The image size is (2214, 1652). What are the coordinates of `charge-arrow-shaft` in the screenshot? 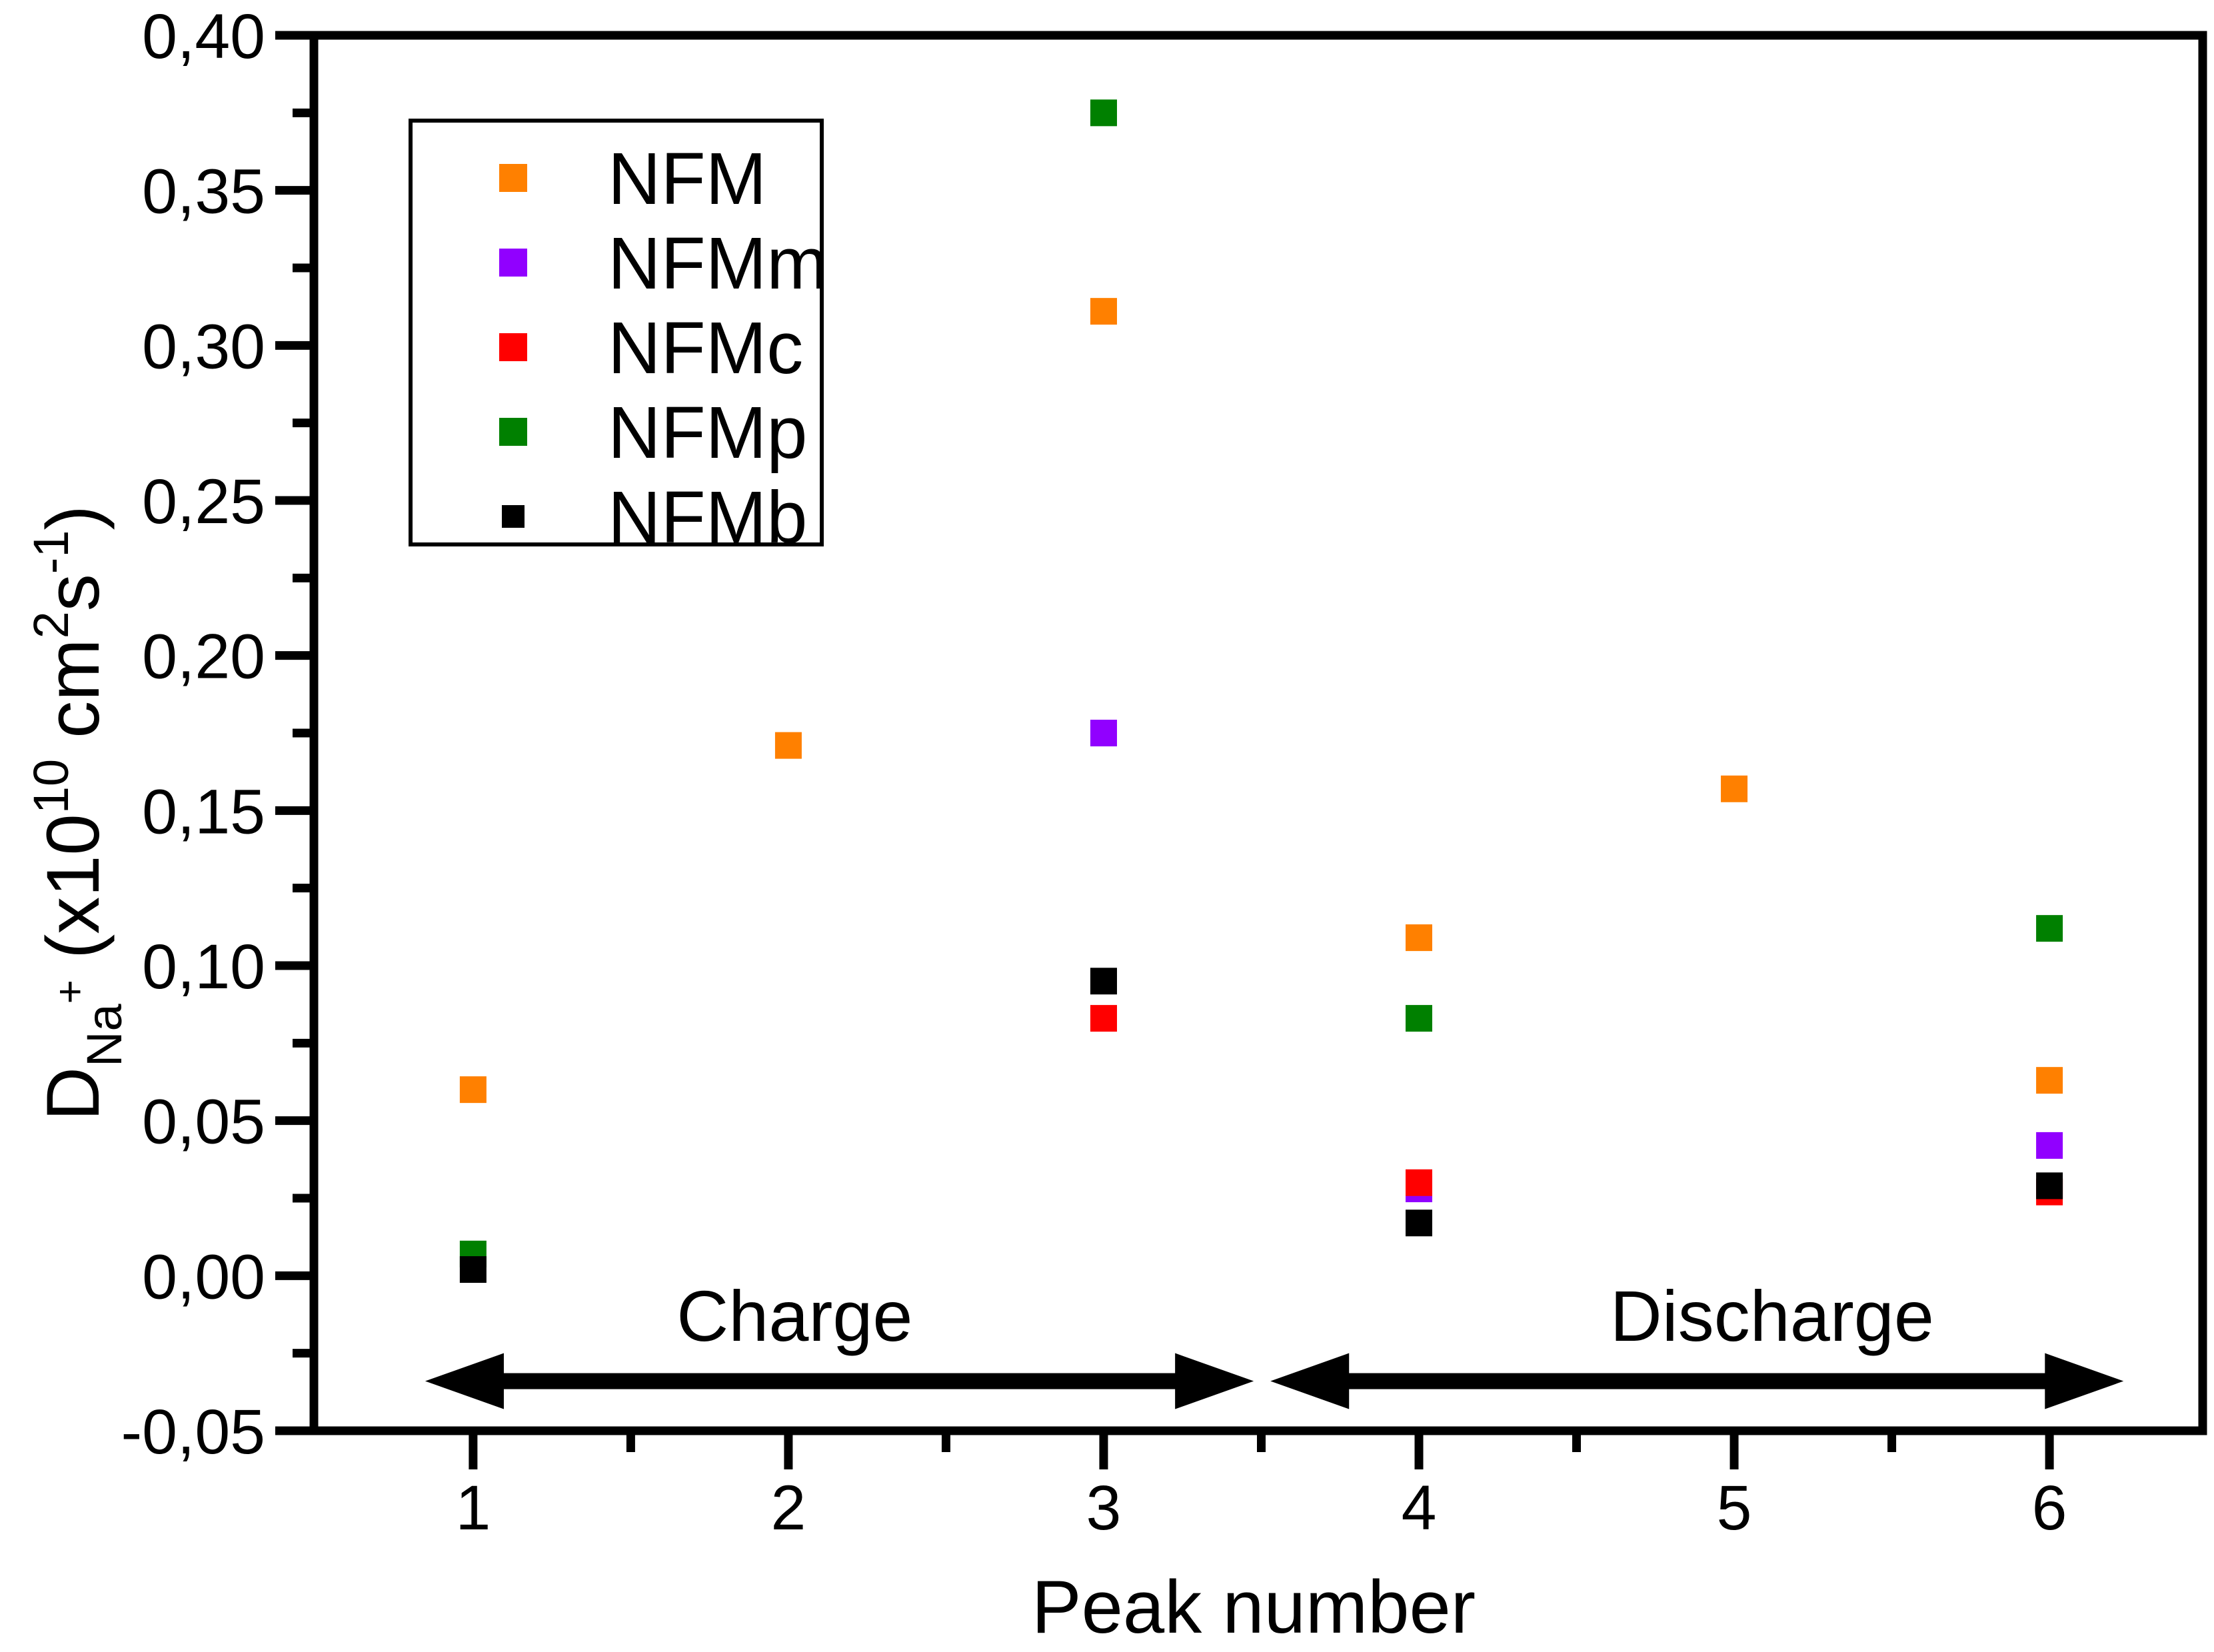 It's located at (839, 1381).